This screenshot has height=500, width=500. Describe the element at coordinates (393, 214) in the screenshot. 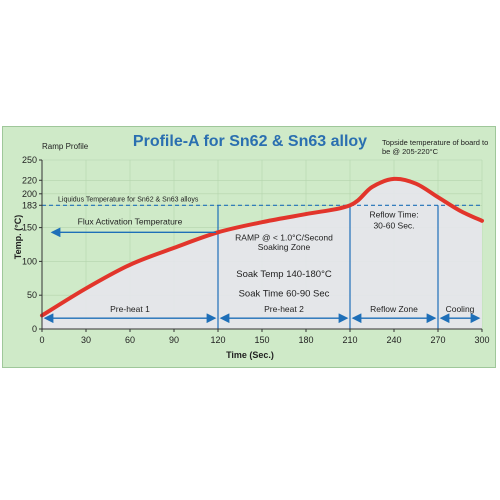

I see `reflow-time-label: Reflow Time:` at that location.